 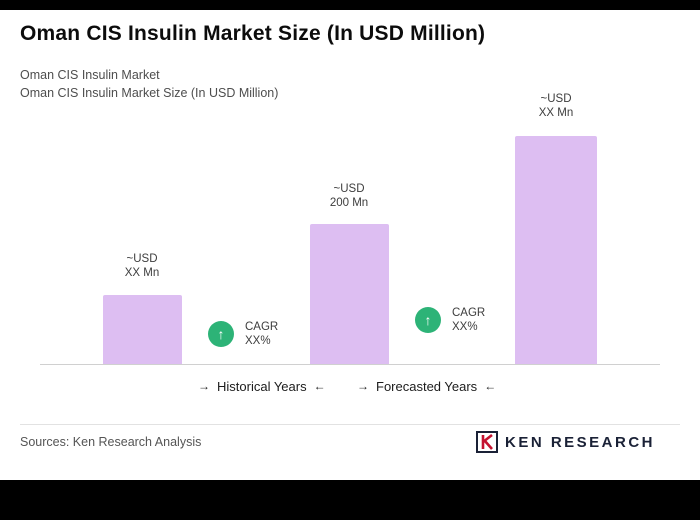 I want to click on ken-research-logo-icon, so click(x=487, y=442).